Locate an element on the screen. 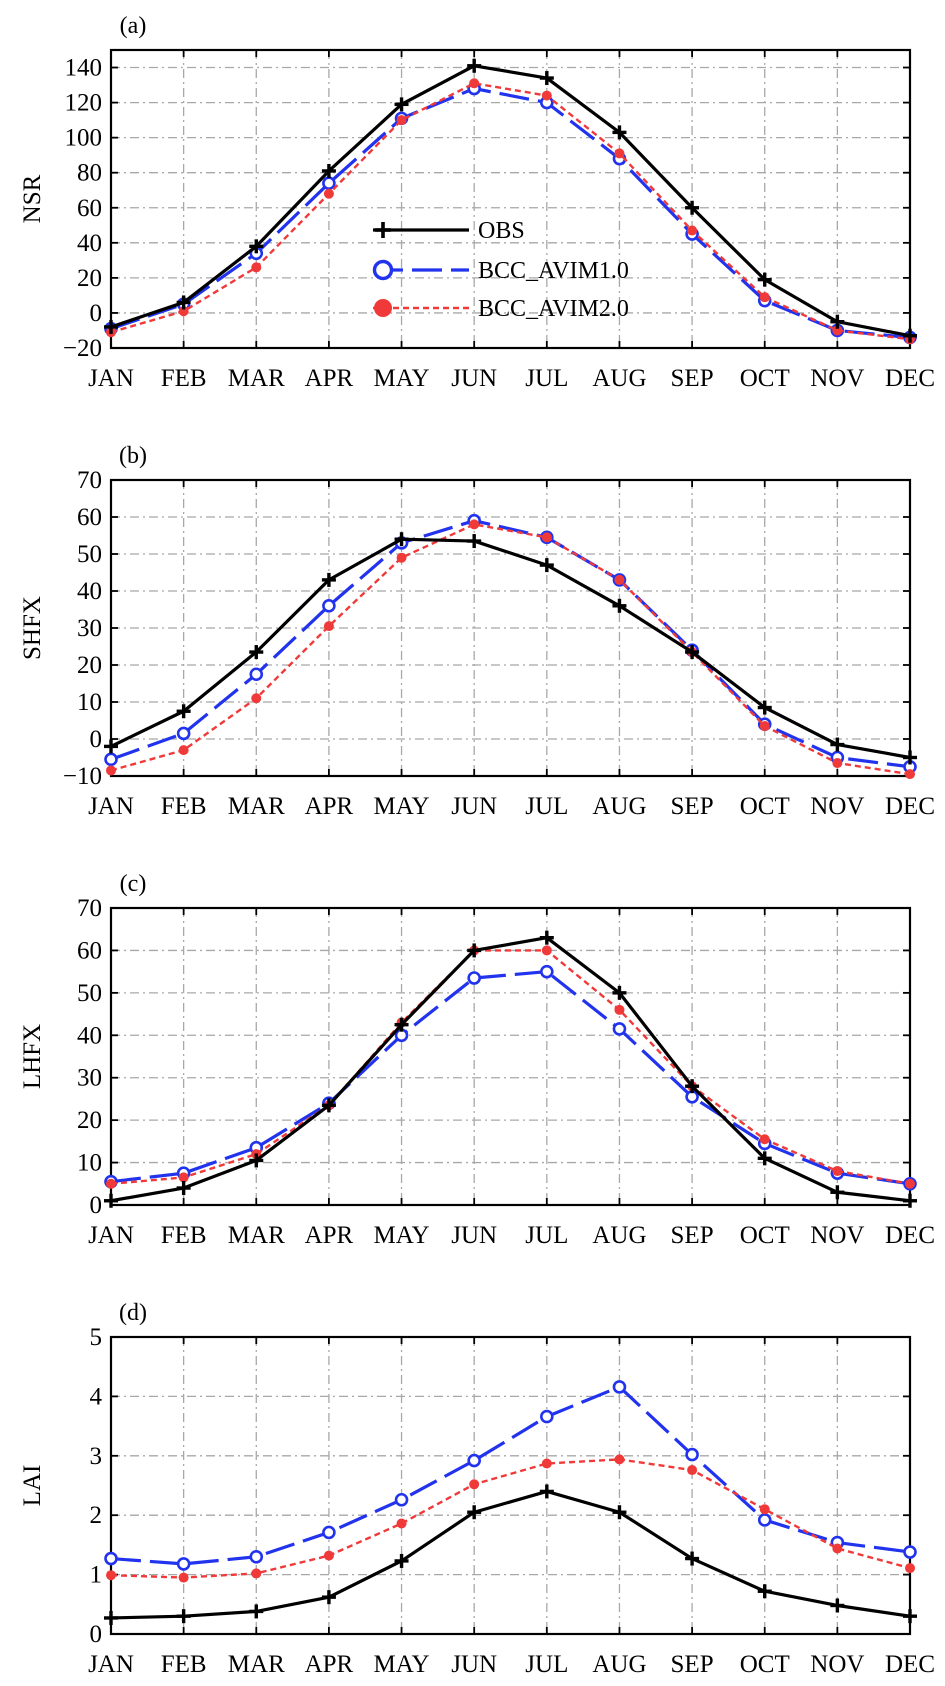 The image size is (945, 1686). series-line-obs is located at coordinates (510, 201).